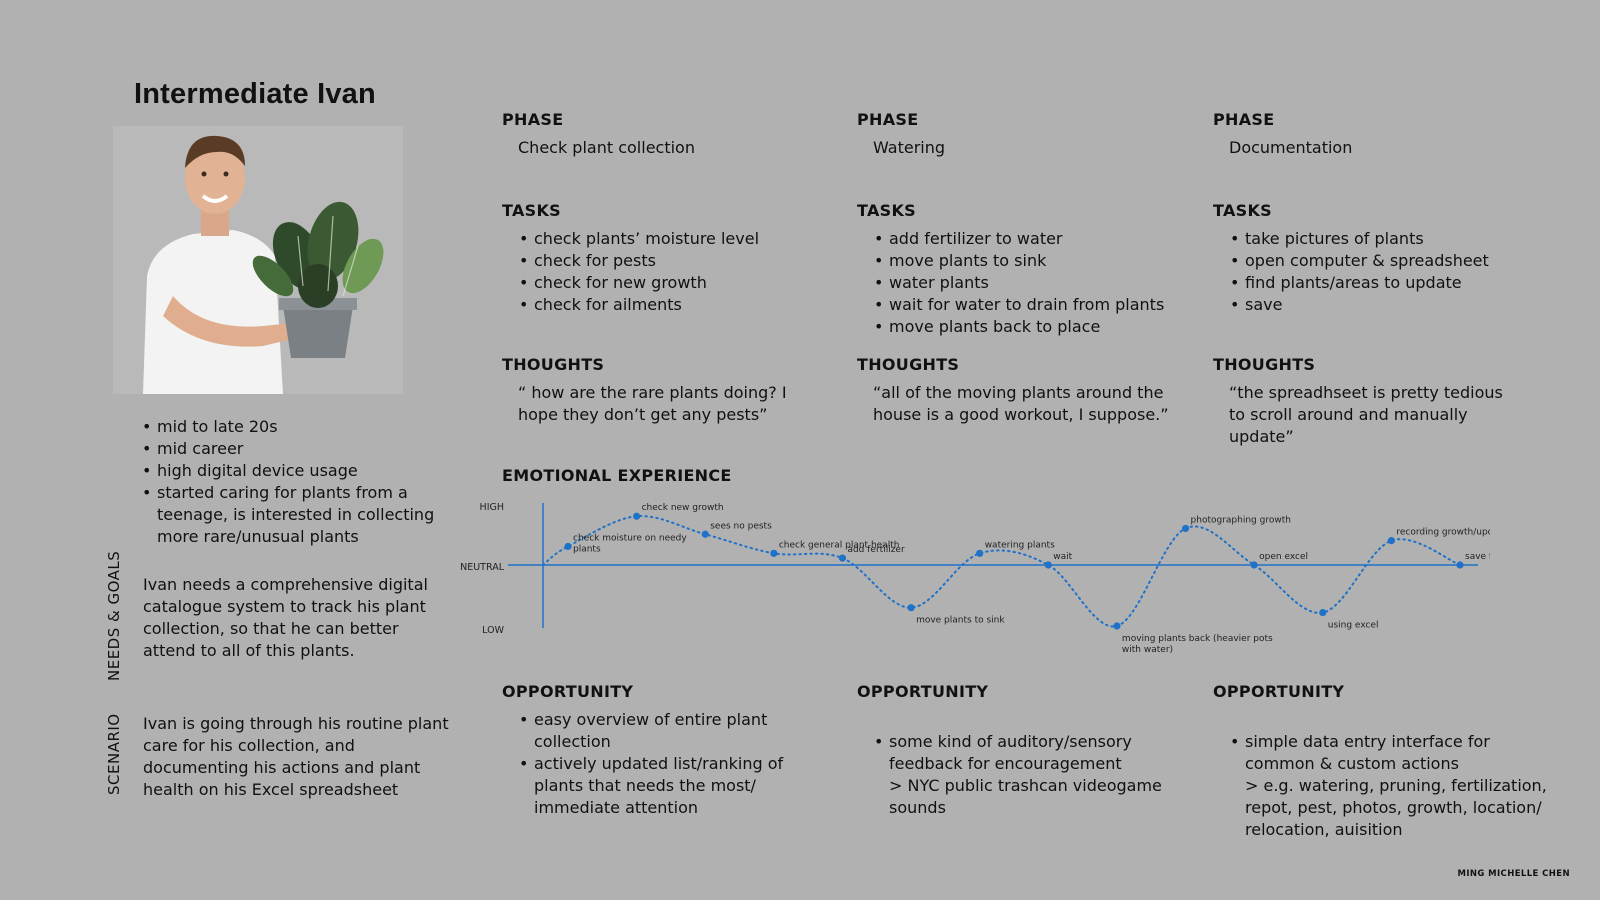  What do you see at coordinates (1030, 283) in the screenshot?
I see `task-item: water plants` at bounding box center [1030, 283].